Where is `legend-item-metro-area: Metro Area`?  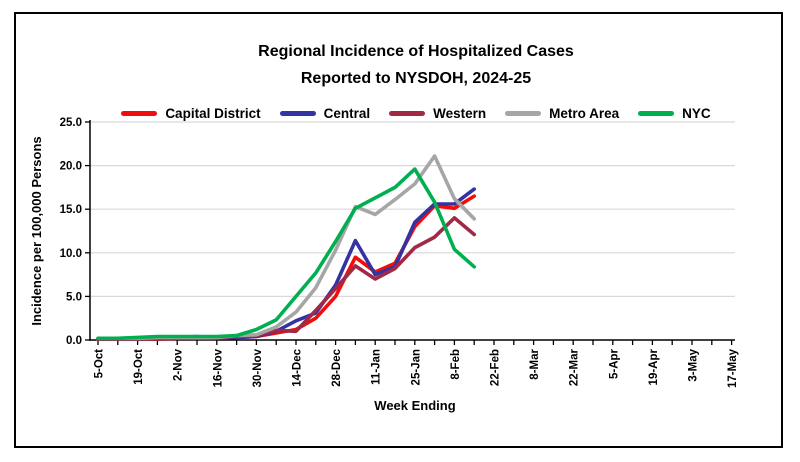 legend-item-metro-area: Metro Area is located at coordinates (562, 113).